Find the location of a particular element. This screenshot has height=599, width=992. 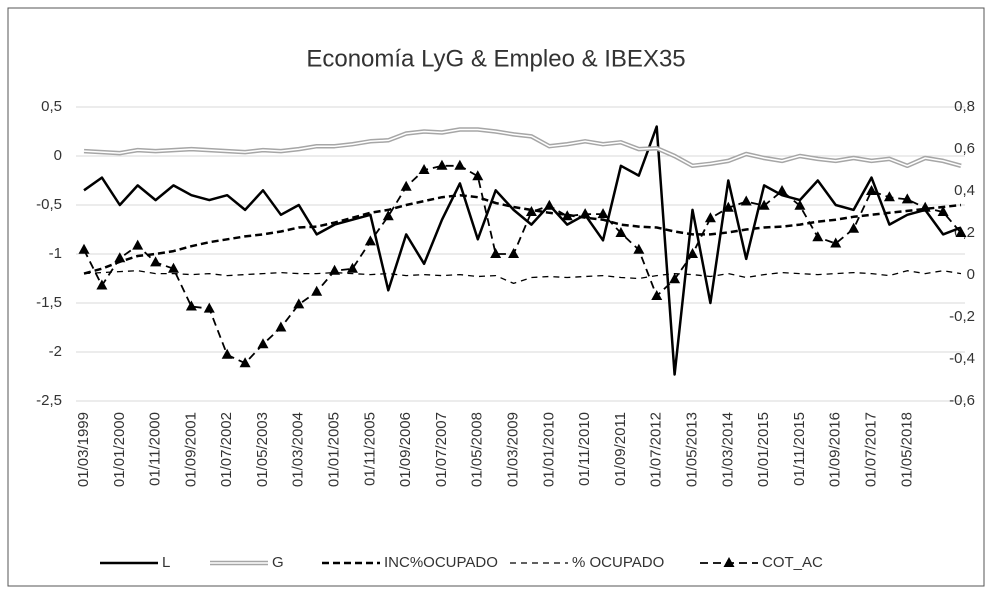

x-tick-label: 01/01/2010 is located at coordinates (548, 449).